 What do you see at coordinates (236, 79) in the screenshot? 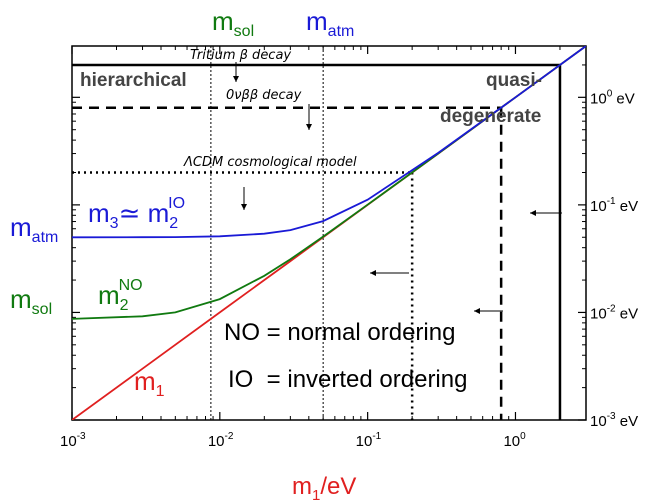
I see `tritium-arrow-head` at bounding box center [236, 79].